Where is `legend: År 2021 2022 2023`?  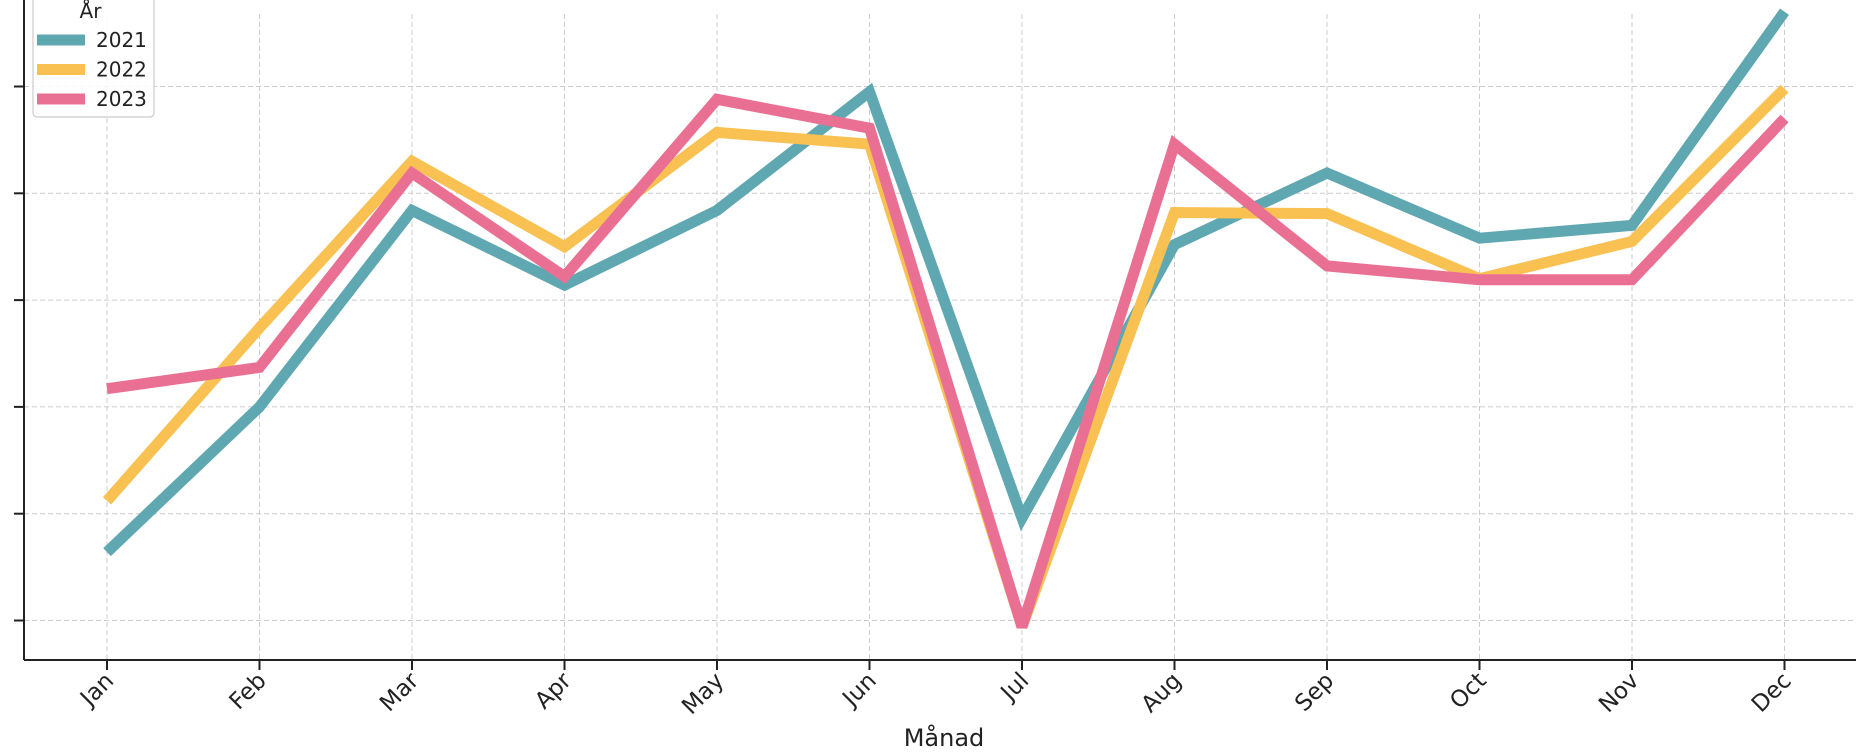 legend: År 2021 2022 2023 is located at coordinates (93, 59).